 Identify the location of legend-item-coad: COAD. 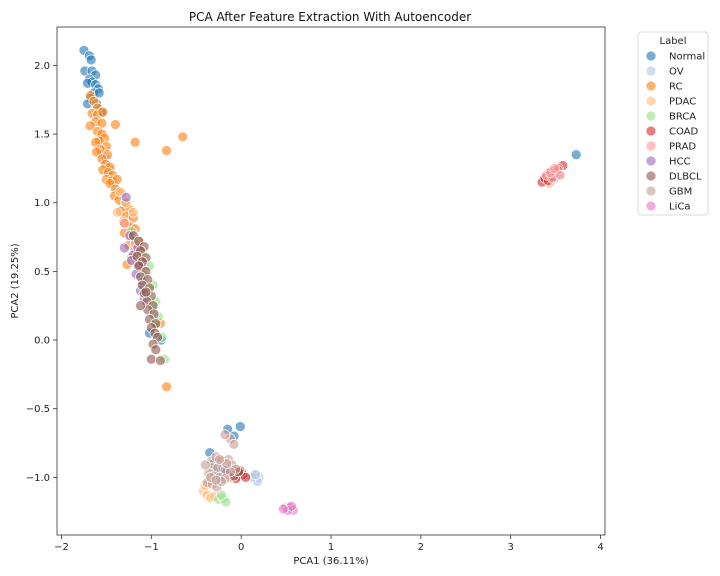
(672, 131).